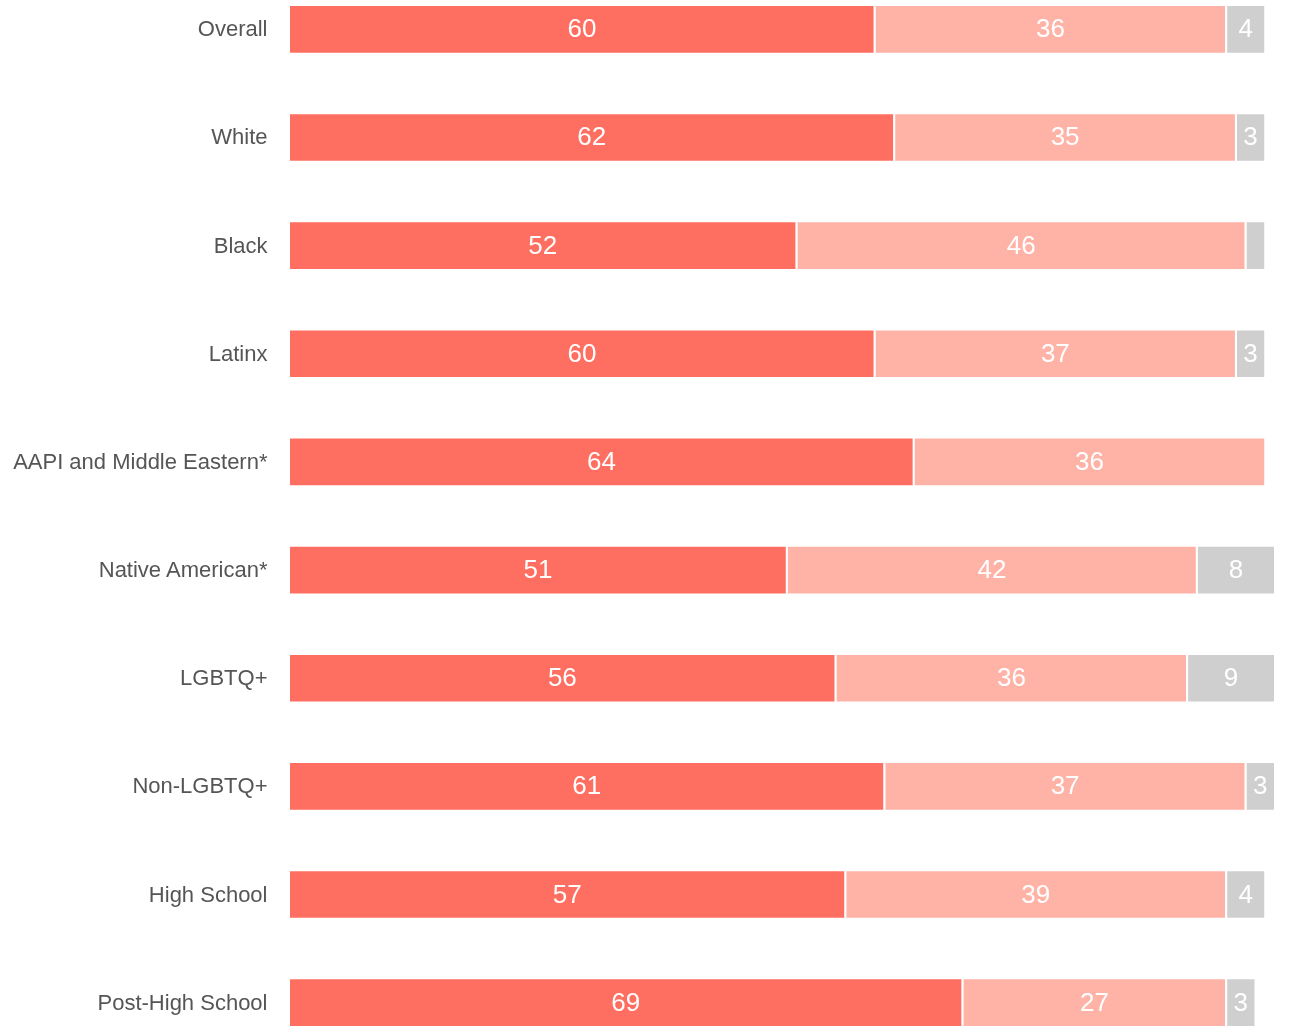 This screenshot has height=1030, width=1309. Describe the element at coordinates (239, 137) in the screenshot. I see `y-tick-label: White` at that location.